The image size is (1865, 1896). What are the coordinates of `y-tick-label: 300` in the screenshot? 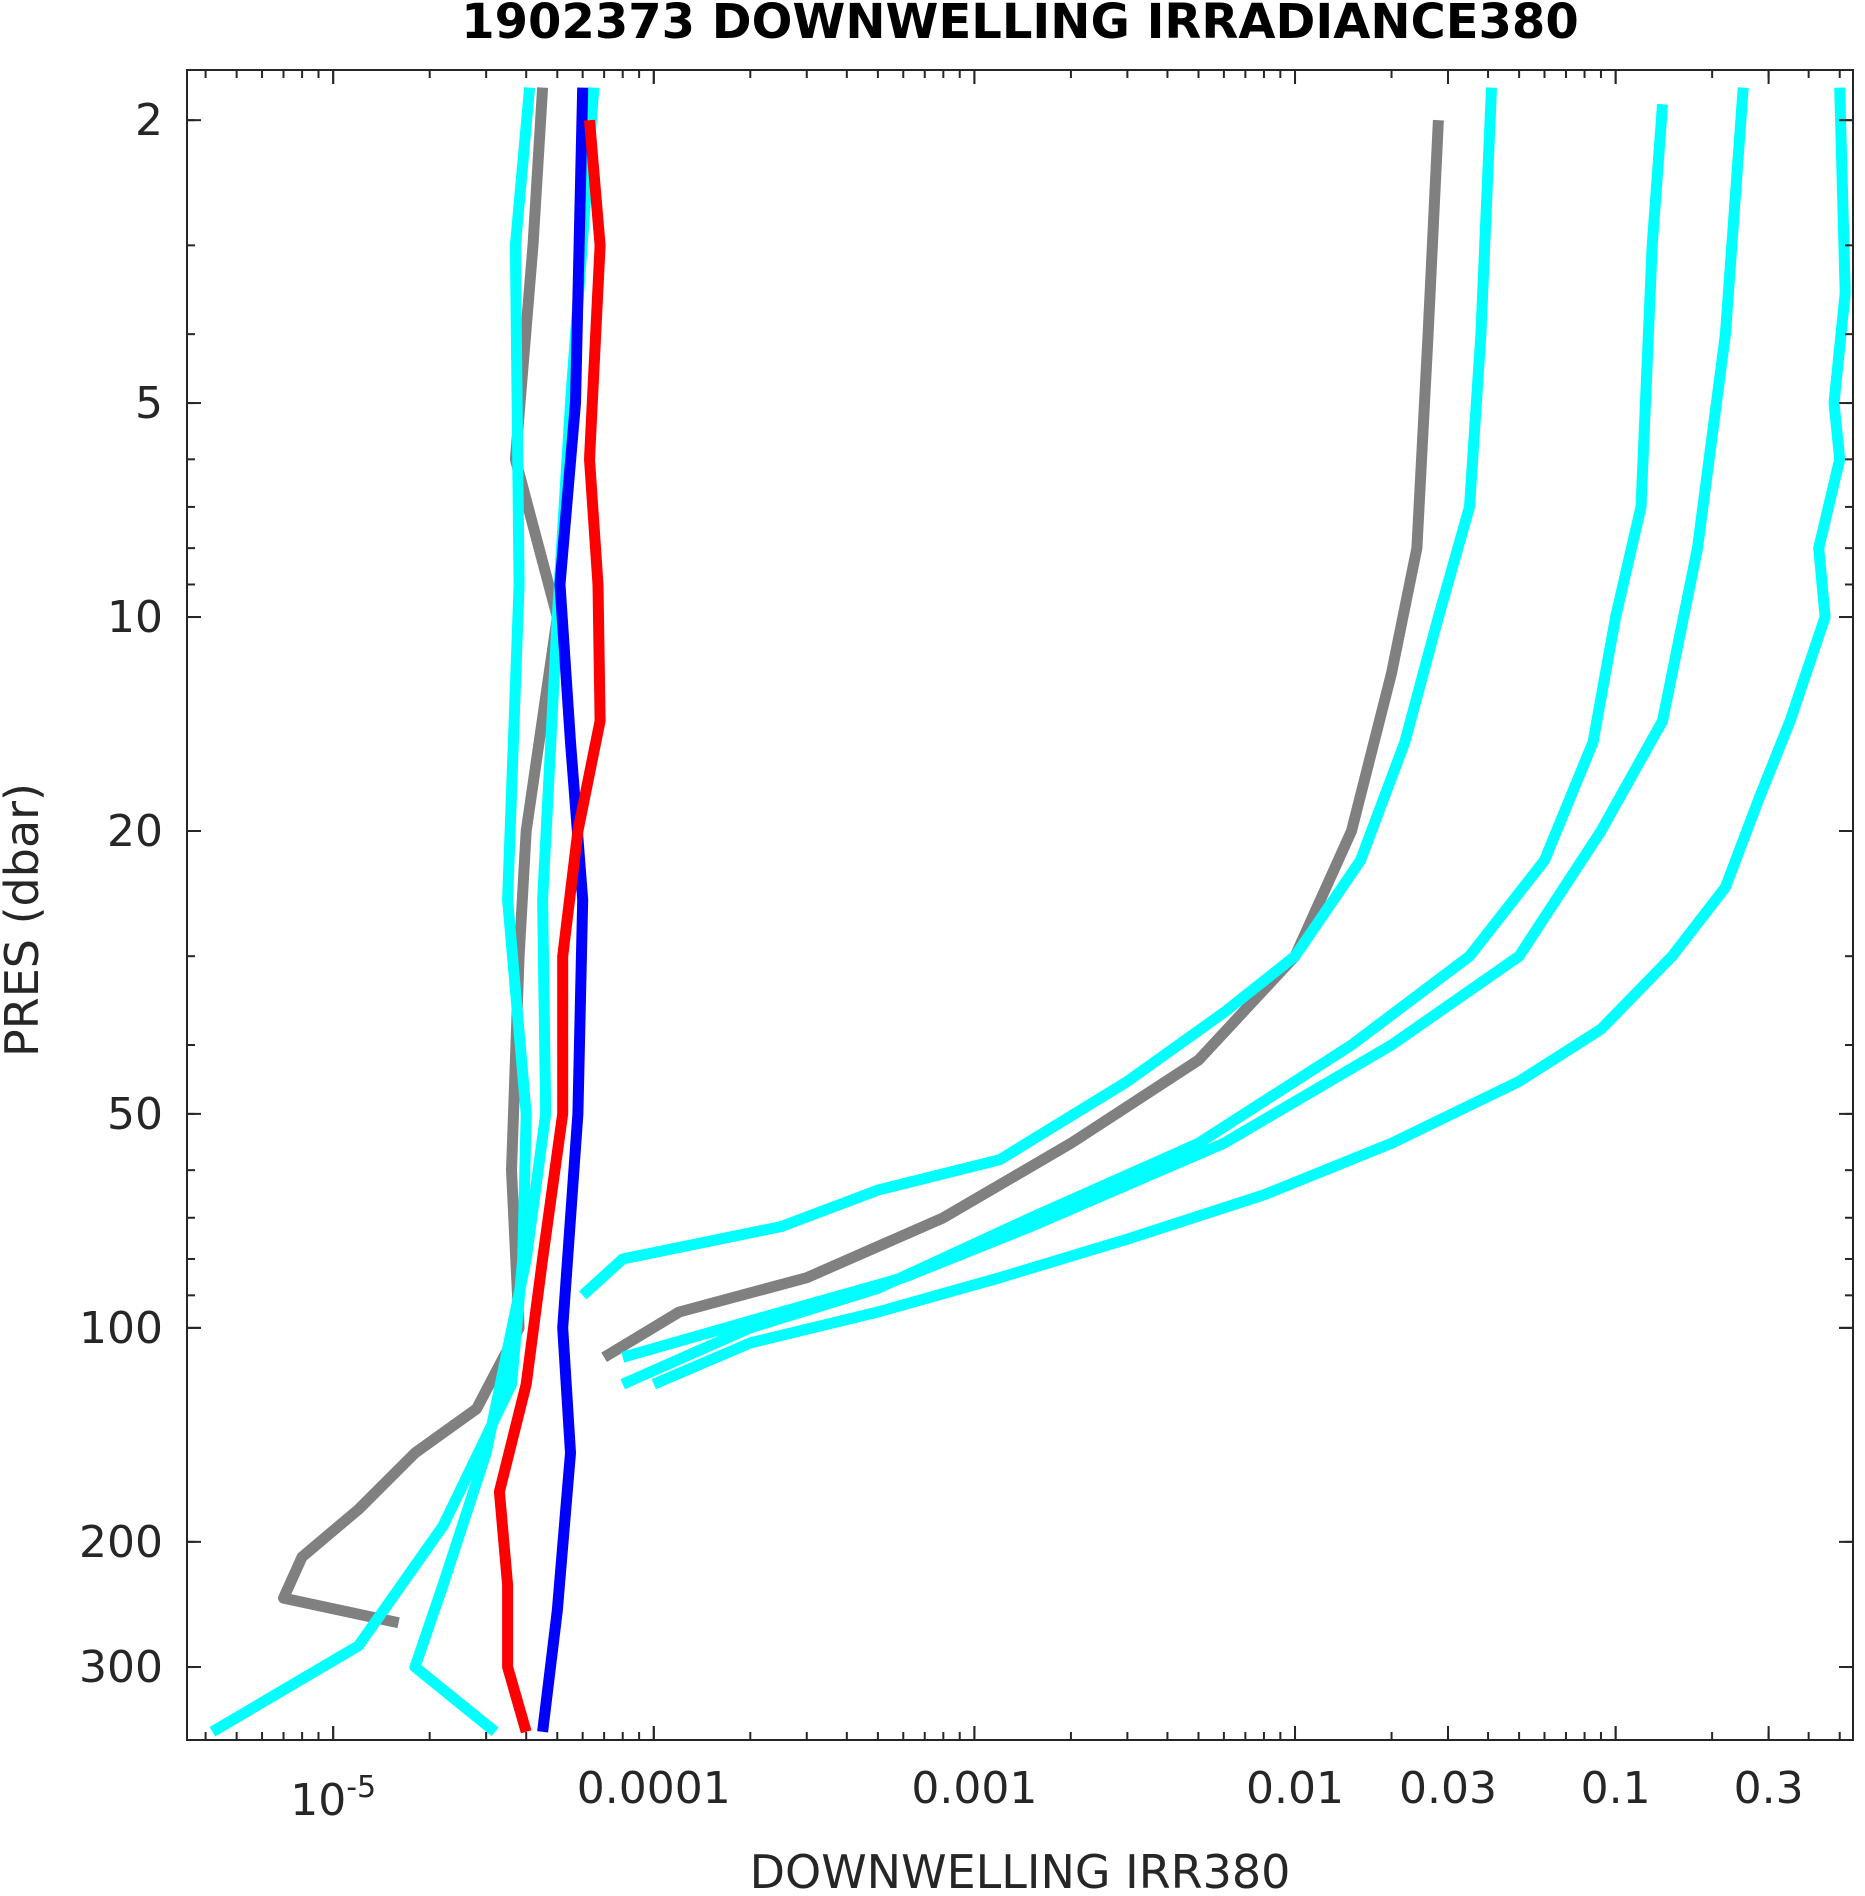 It's located at (121, 1667).